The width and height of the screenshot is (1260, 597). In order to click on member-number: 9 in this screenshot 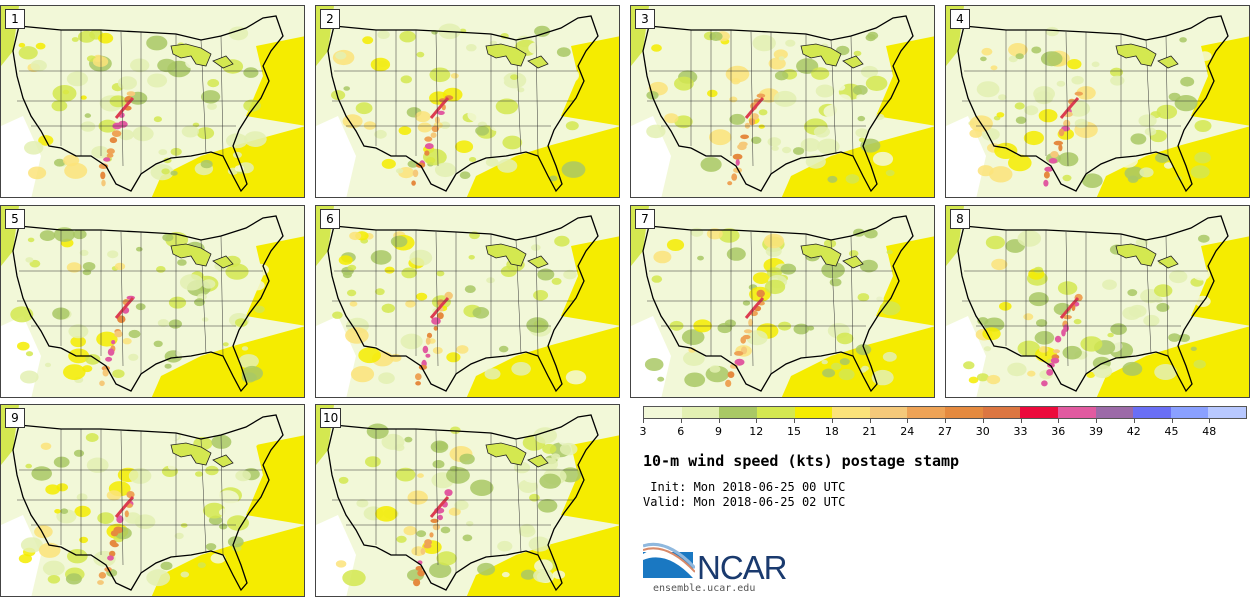, I will do `click(15, 418)`.